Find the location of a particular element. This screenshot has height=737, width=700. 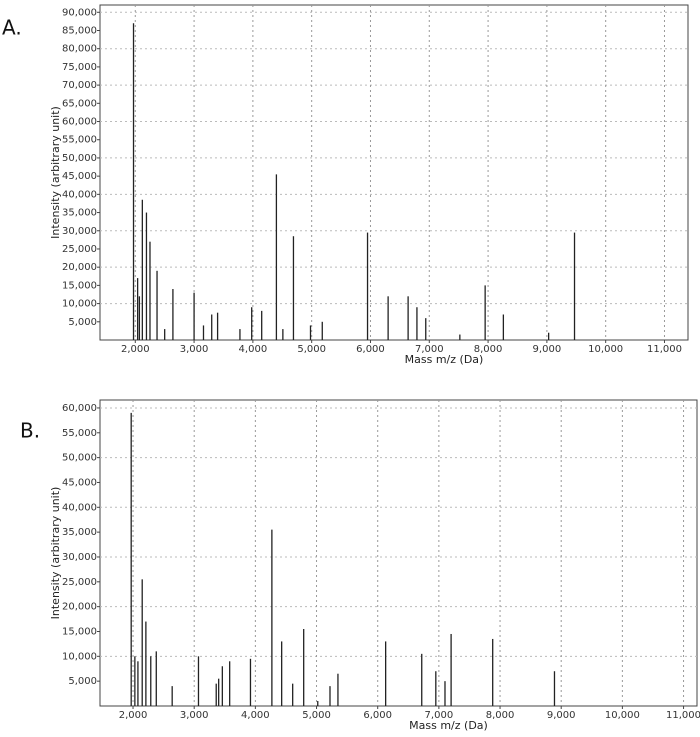

y-tick-label: 65,000 is located at coordinates (79, 103).